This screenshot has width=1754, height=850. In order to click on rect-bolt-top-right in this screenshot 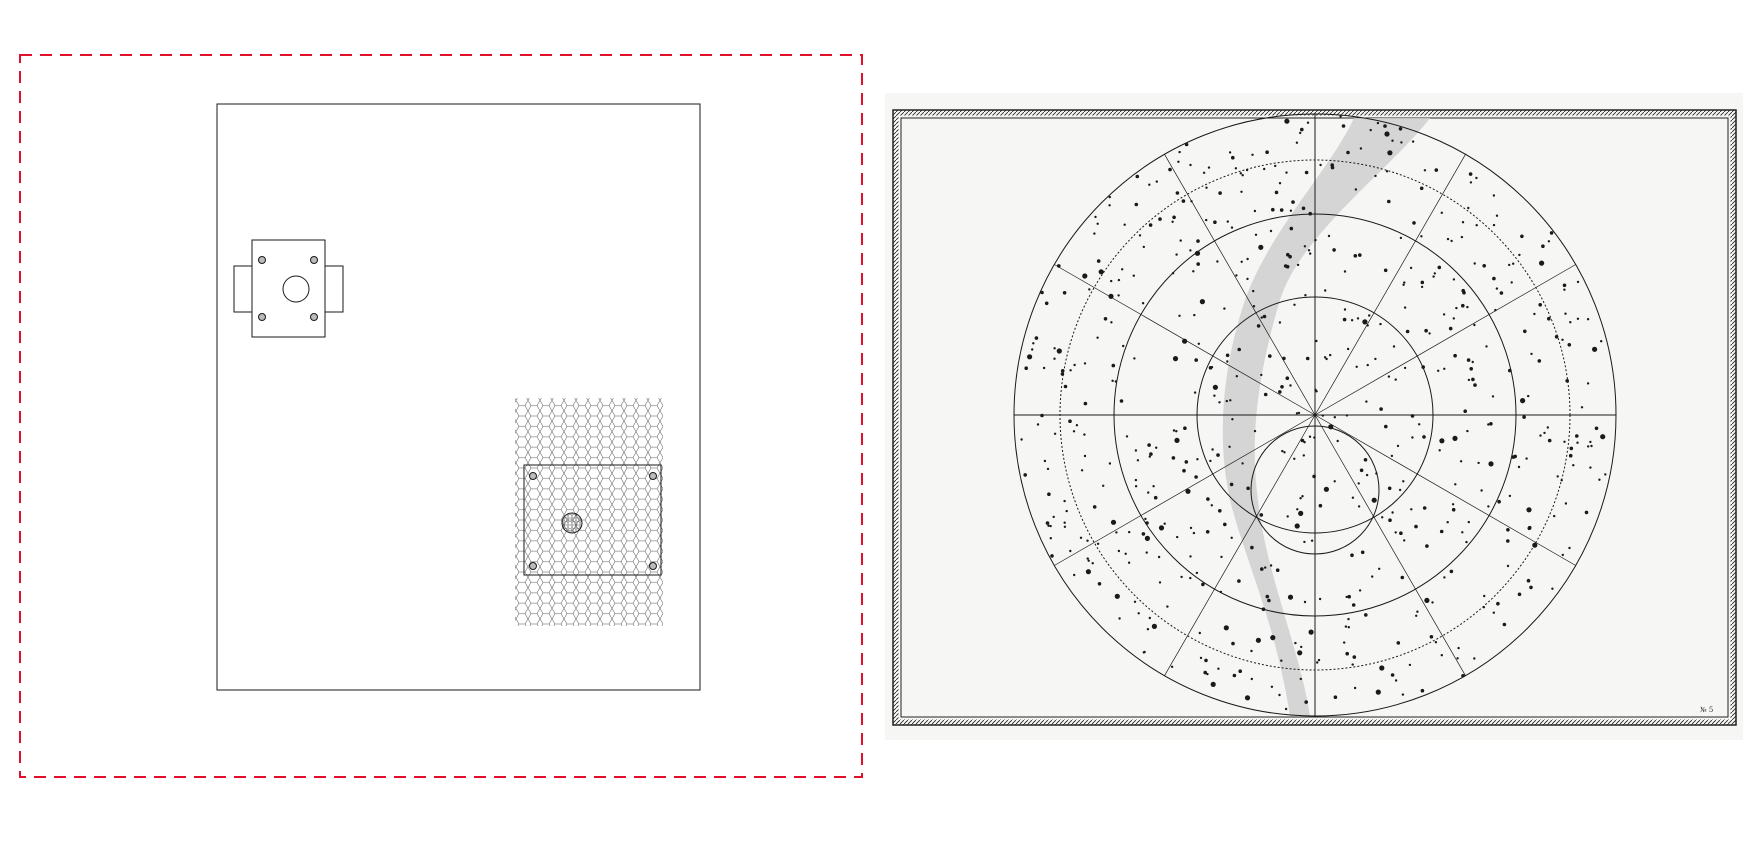, I will do `click(653, 476)`.